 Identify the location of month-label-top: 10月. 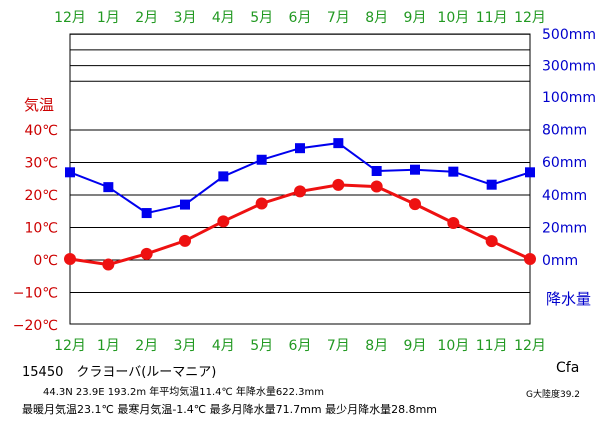
(453, 18).